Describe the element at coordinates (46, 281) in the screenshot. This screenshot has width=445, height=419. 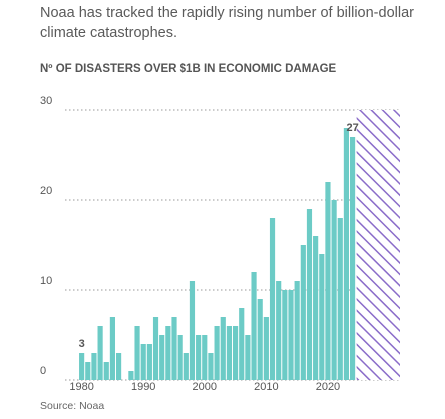
I see `y-tick-label: 10` at that location.